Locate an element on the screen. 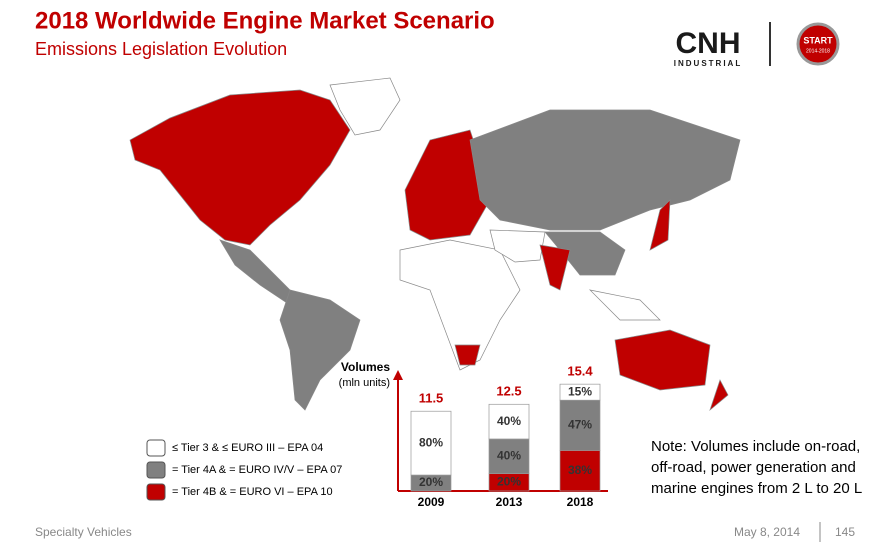  australia is located at coordinates (662, 360).